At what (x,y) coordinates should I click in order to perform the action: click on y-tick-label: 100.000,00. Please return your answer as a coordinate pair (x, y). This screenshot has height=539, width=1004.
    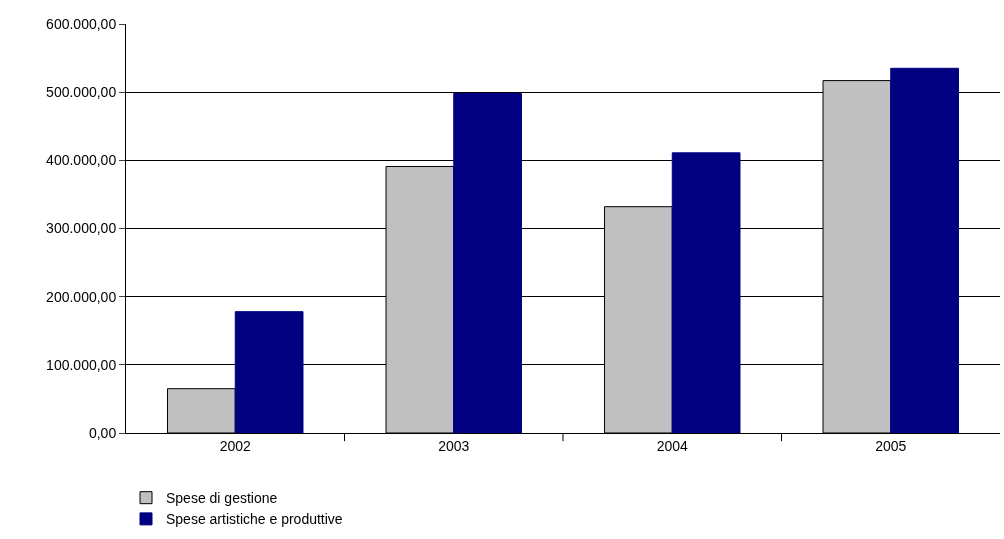
    Looking at the image, I should click on (81, 364).